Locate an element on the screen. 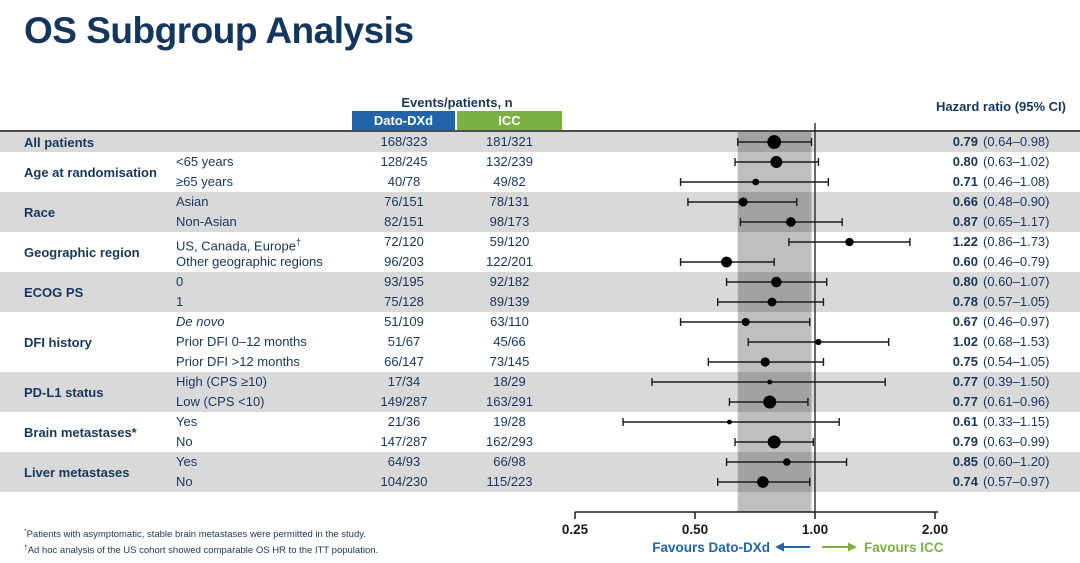  icc-value: 181/321 is located at coordinates (509, 141).